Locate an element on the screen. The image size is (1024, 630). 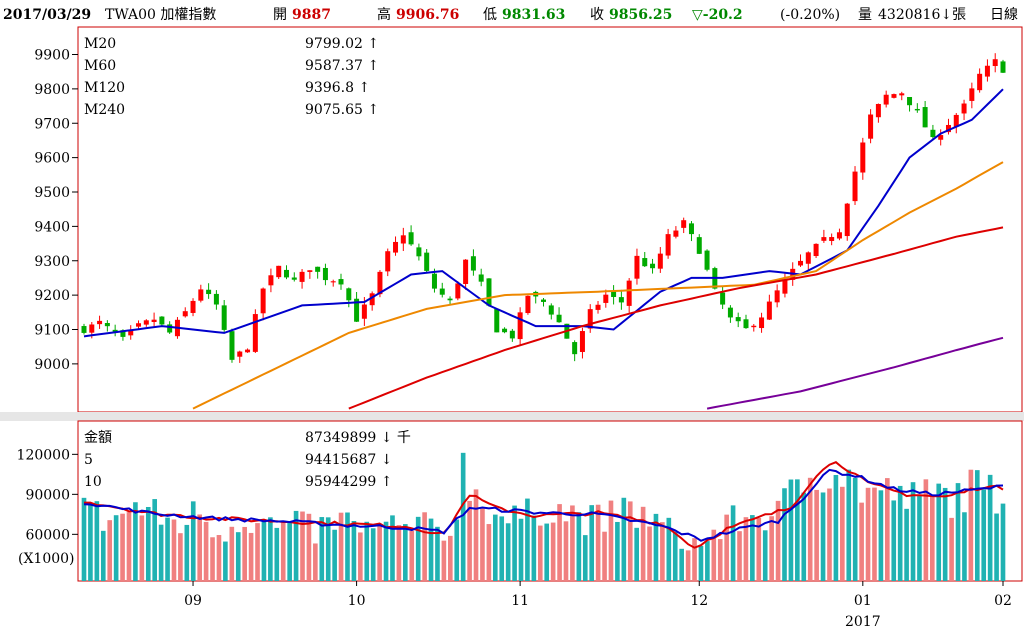
volume-tick-label: 90000 is located at coordinates (47, 495).